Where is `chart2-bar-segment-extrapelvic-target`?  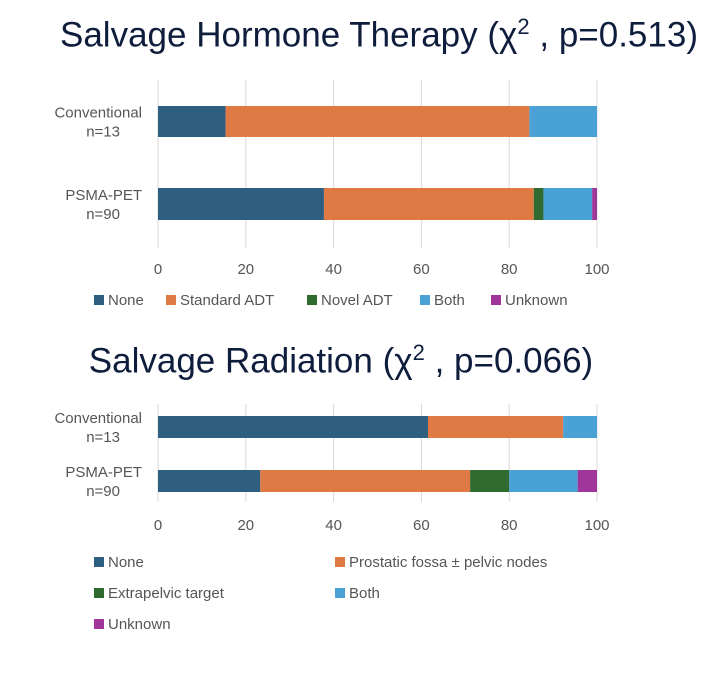 chart2-bar-segment-extrapelvic-target is located at coordinates (490, 481).